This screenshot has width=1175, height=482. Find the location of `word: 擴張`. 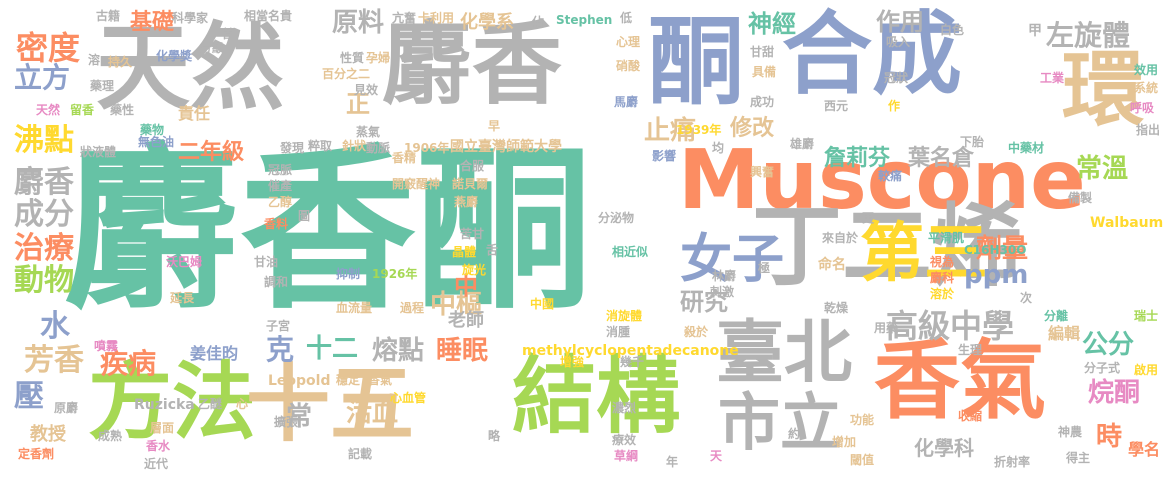

word: 擴張 is located at coordinates (286, 422).